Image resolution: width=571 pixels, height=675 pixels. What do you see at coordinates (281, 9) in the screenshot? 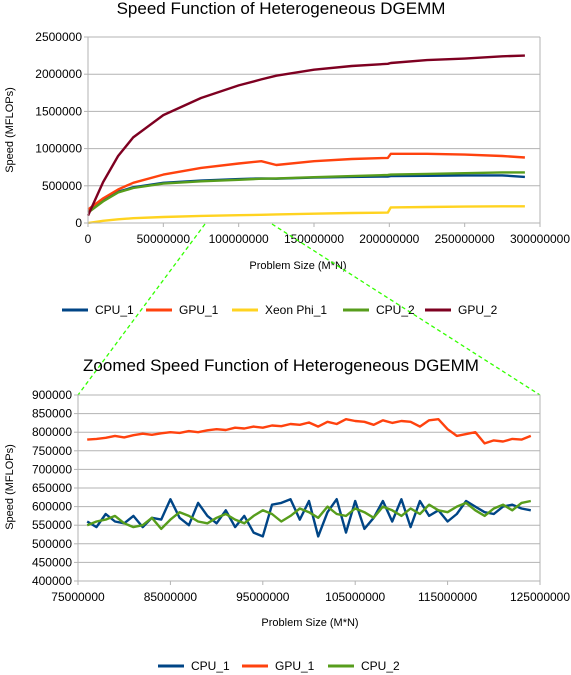
I see `chart-title: Speed Function of Heterogeneous DGEMM` at bounding box center [281, 9].